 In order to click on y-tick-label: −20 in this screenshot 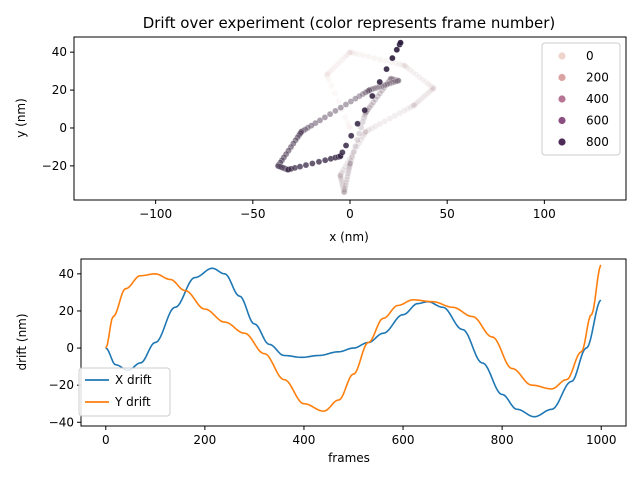, I will do `click(54, 166)`.